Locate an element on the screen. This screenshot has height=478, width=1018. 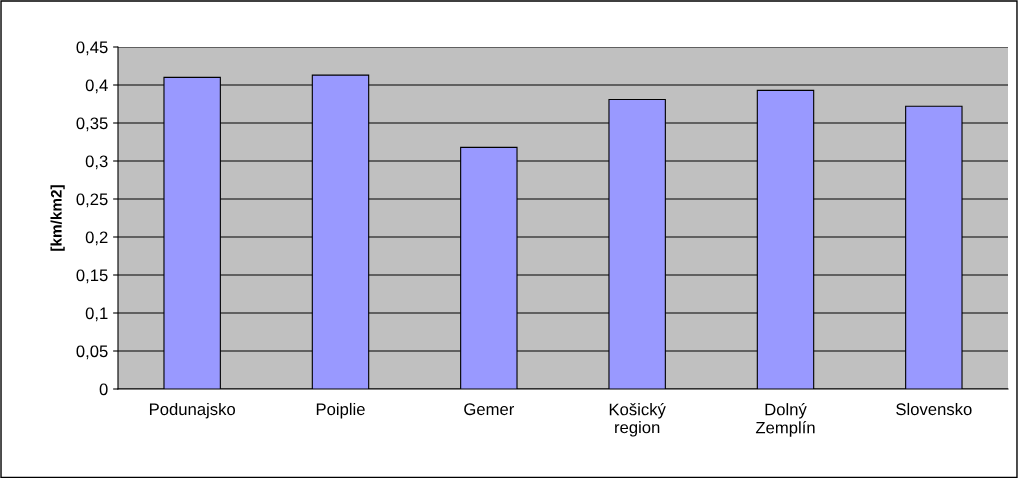
x-tick-label: Podunajsko is located at coordinates (192, 410).